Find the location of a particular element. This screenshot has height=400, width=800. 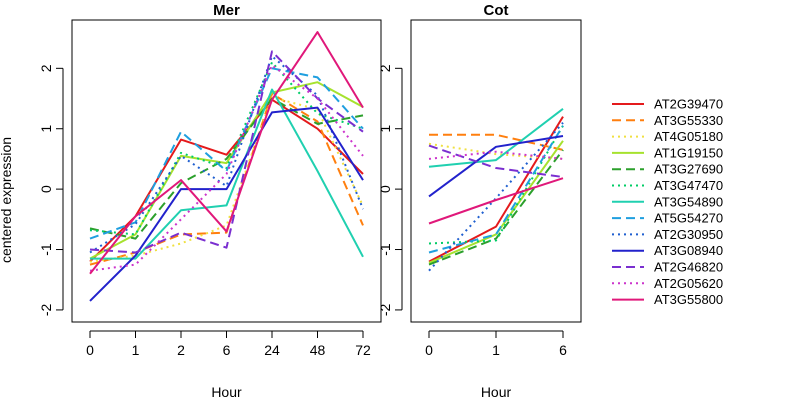

legend-label: AT3G55800 is located at coordinates (688, 299).